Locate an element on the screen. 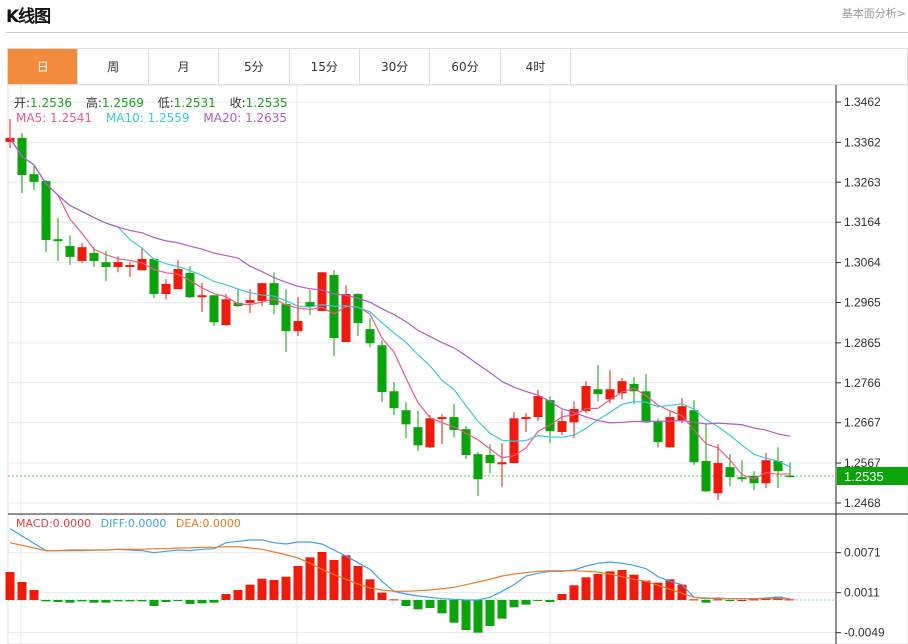 The image size is (908, 644). macd-tick-label: -0.0049 is located at coordinates (864, 633).